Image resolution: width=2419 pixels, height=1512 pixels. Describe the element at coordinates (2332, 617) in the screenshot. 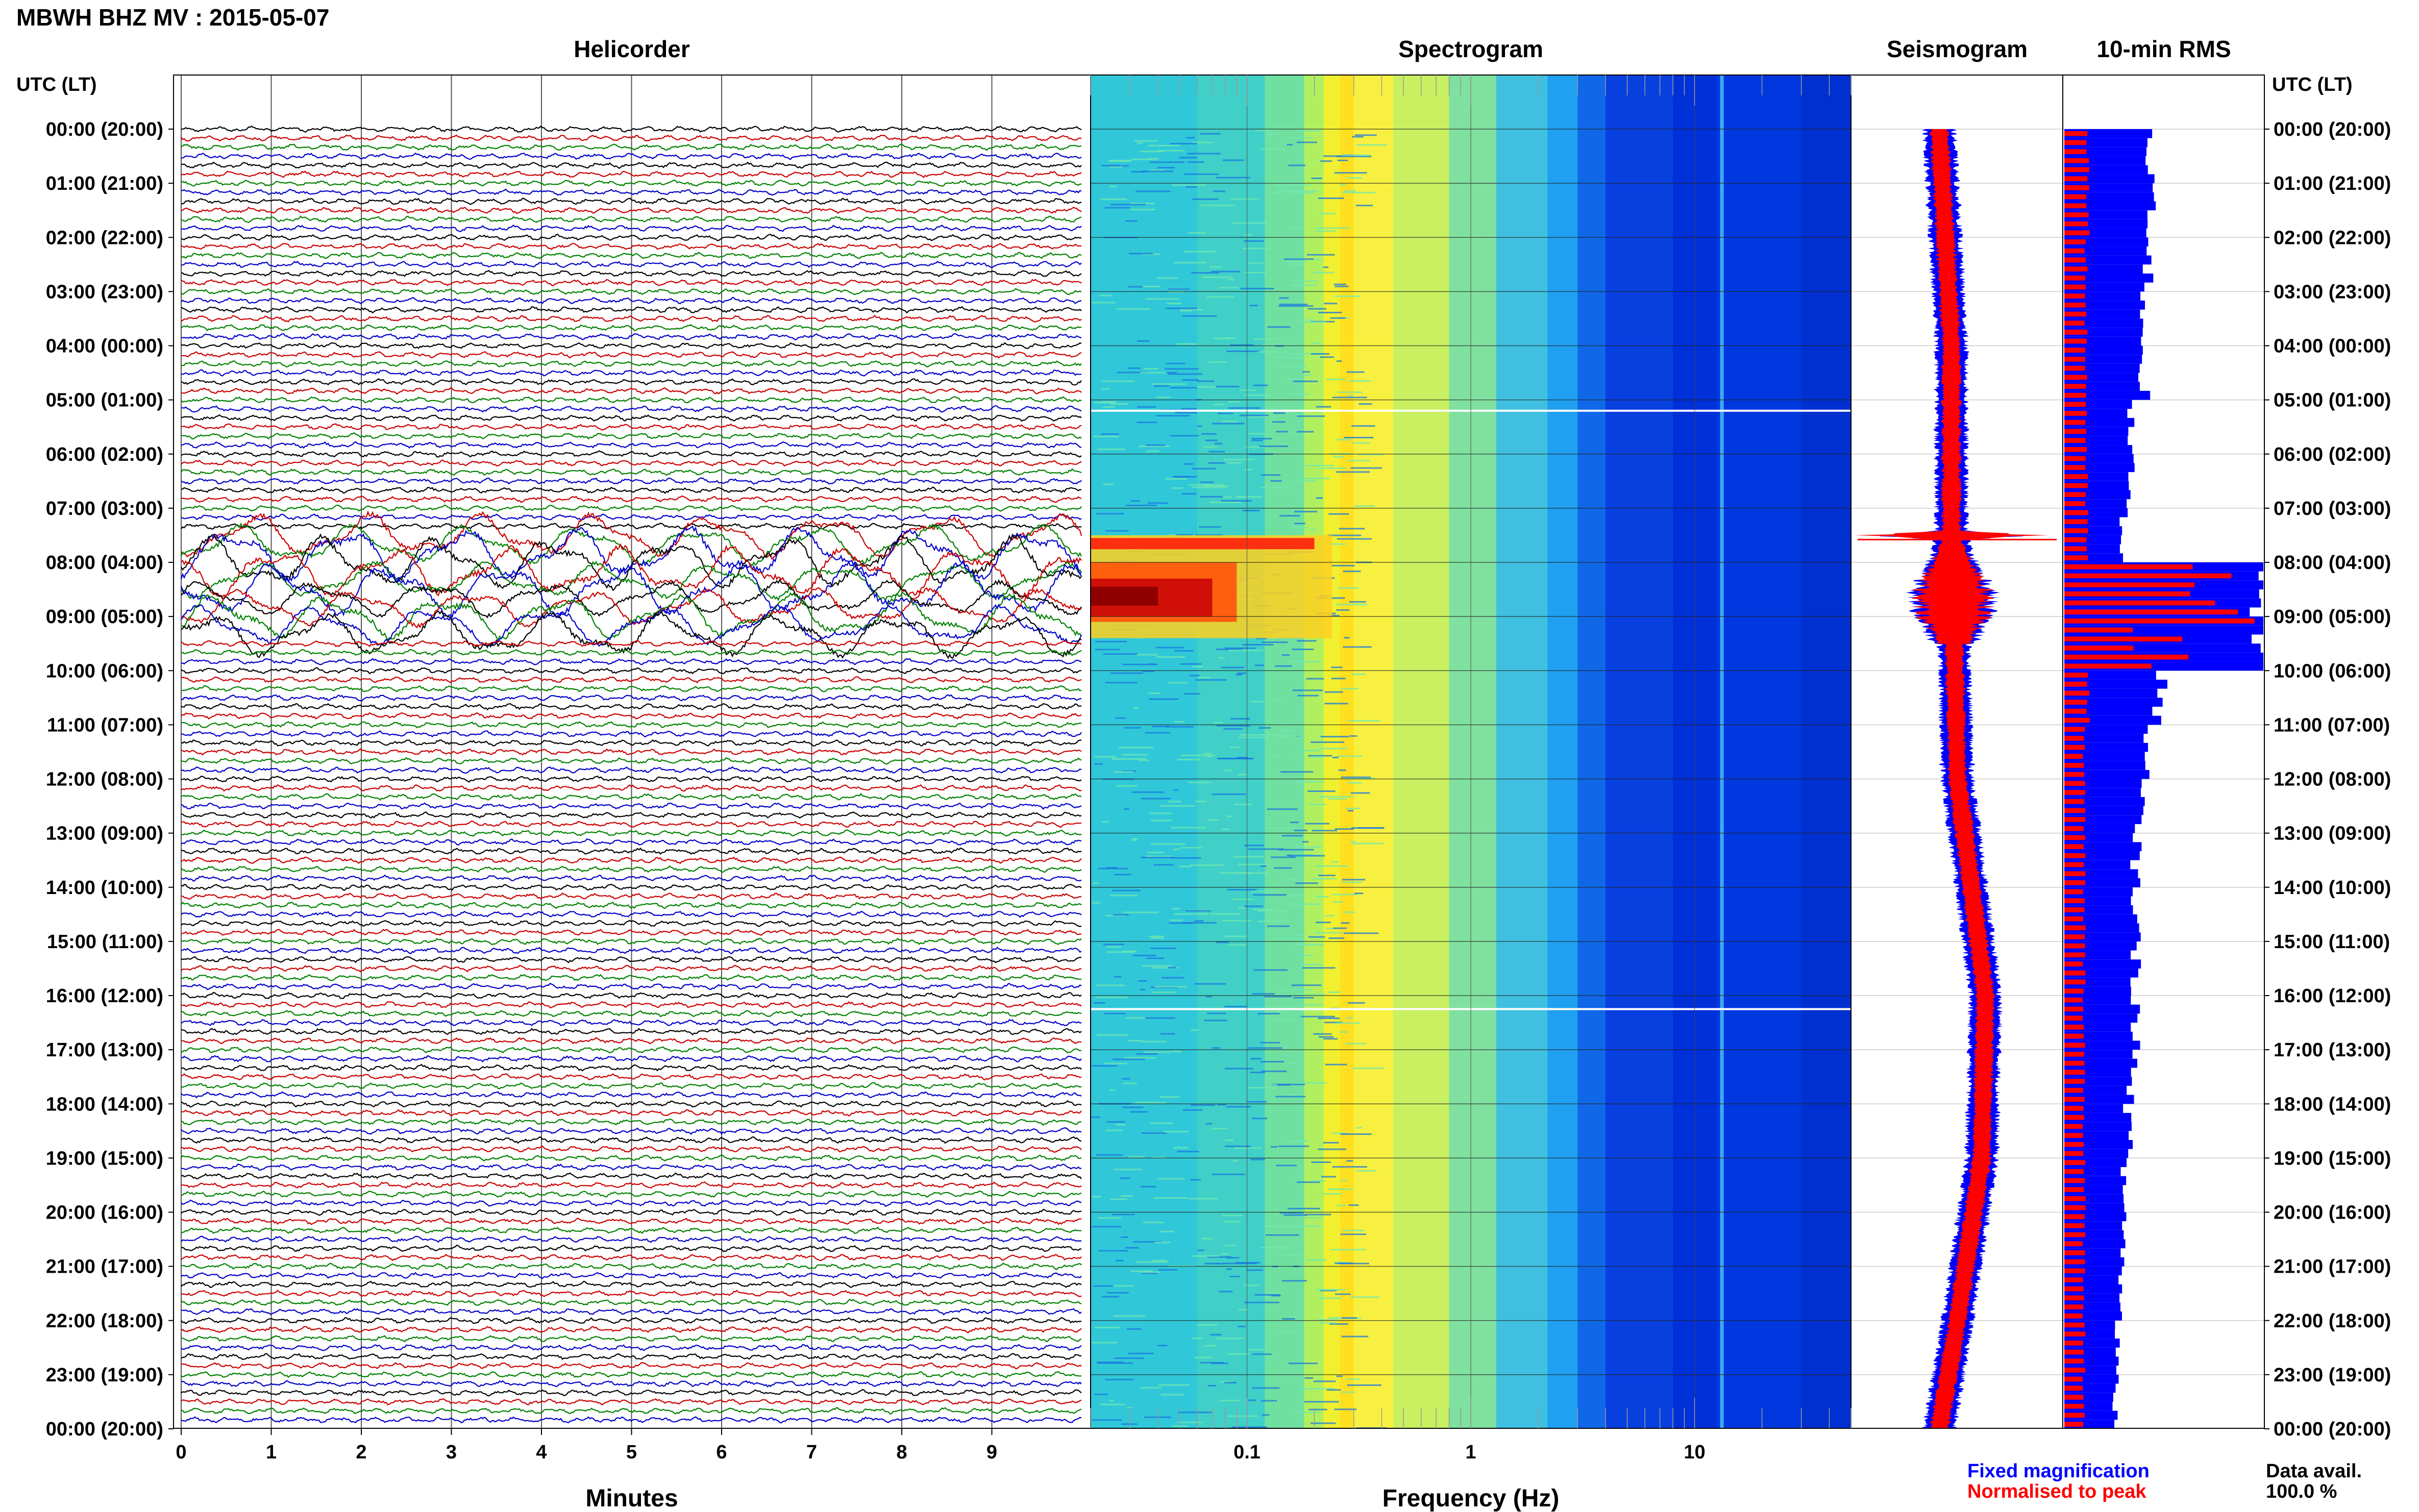

I see `utc-tick-label-right: 09:00 (05:00)` at that location.